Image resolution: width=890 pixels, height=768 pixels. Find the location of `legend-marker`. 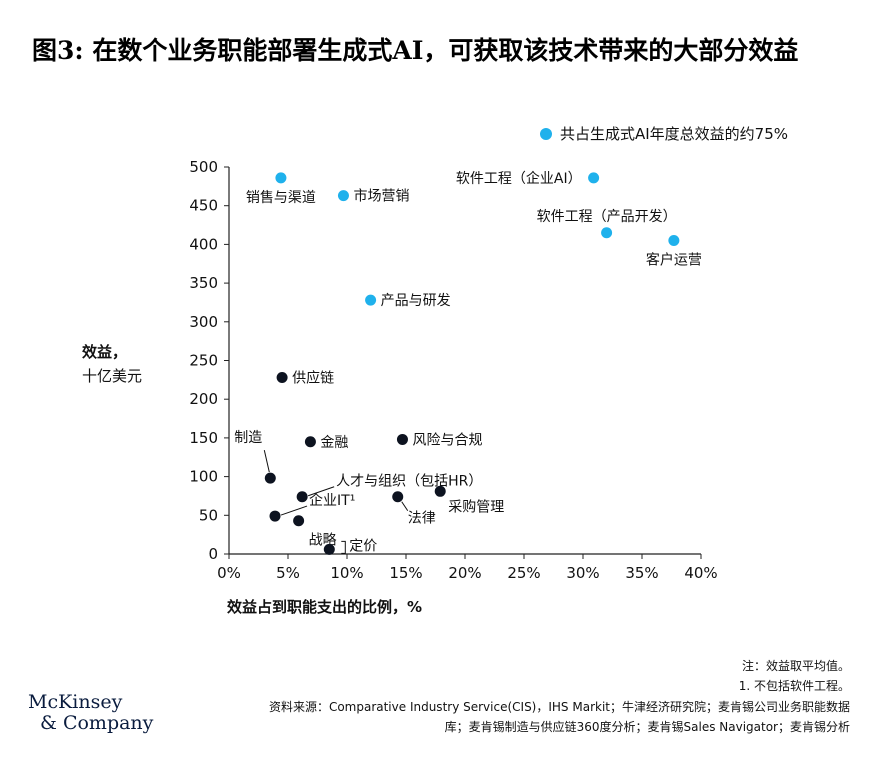

legend-marker is located at coordinates (546, 134).